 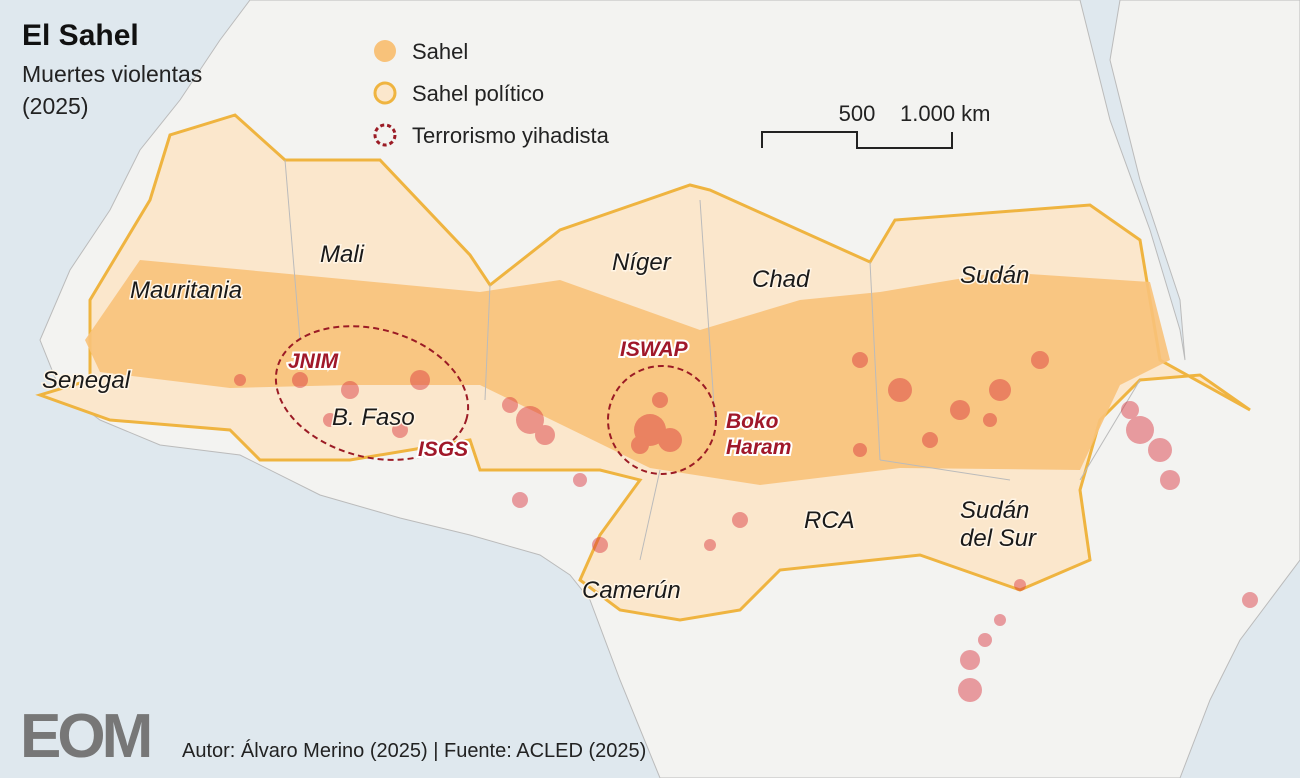 I want to click on group-label: ISGS, so click(x=443, y=449).